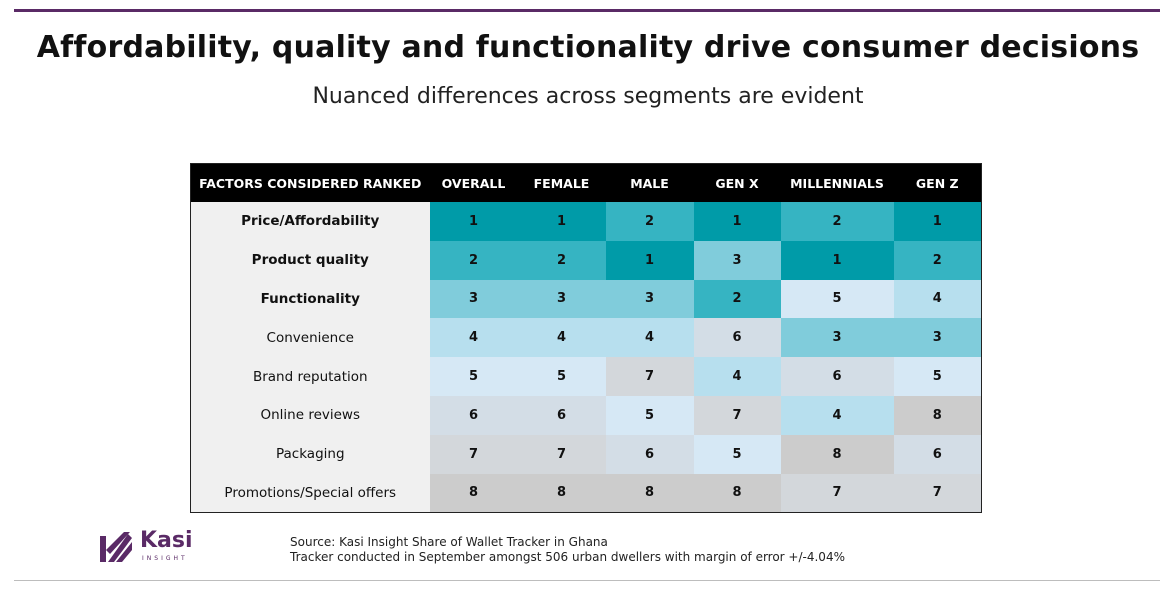 The width and height of the screenshot is (1176, 593). I want to click on table-row: Functionality 3 3 3 2 5 4, so click(586, 299).